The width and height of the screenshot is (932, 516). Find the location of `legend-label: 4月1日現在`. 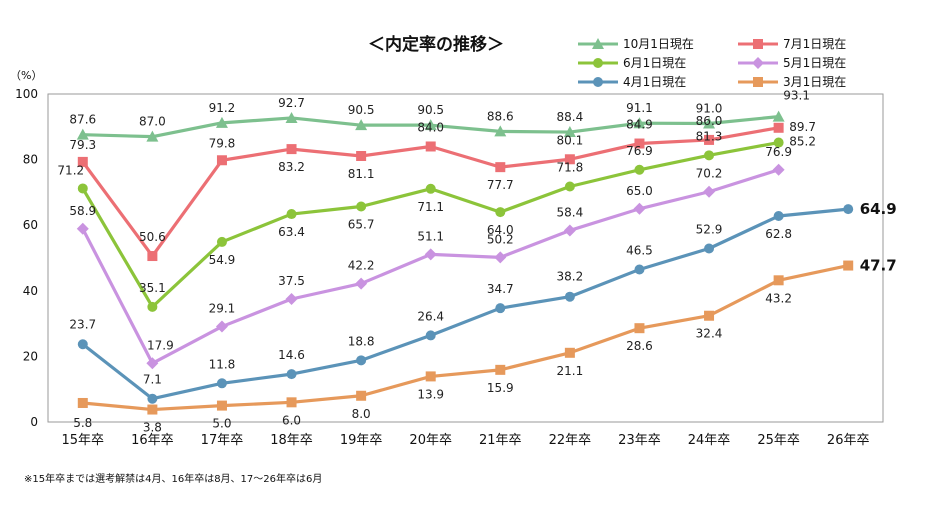

legend-label: 4月1日現在 is located at coordinates (654, 82).